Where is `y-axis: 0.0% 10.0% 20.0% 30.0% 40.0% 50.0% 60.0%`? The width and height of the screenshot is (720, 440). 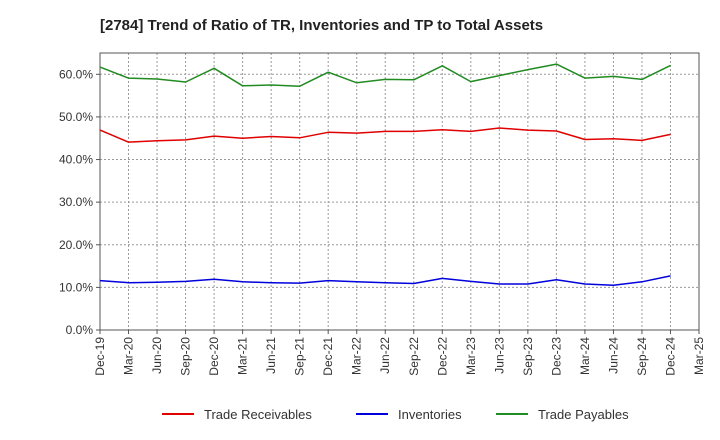 y-axis: 0.0% 10.0% 20.0% 30.0% 40.0% 50.0% 60.0% is located at coordinates (79, 202).